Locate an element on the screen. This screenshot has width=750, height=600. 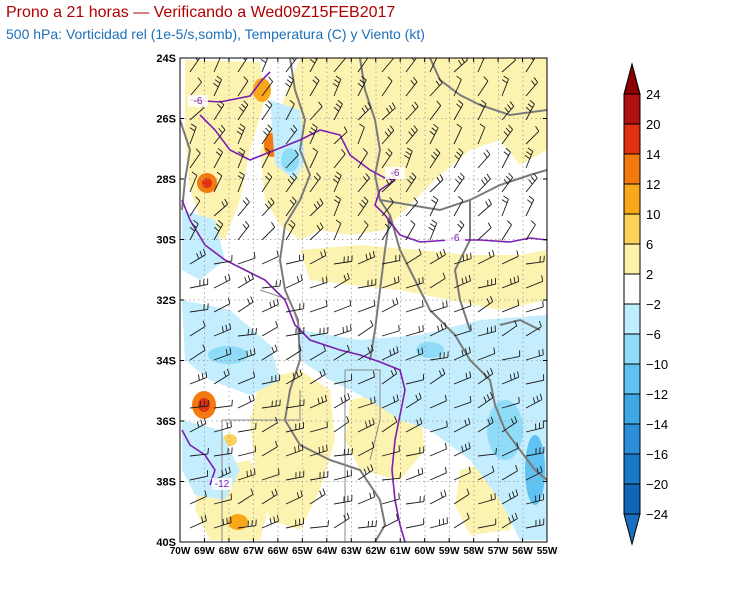
colorbar-label: −12 is located at coordinates (657, 394).